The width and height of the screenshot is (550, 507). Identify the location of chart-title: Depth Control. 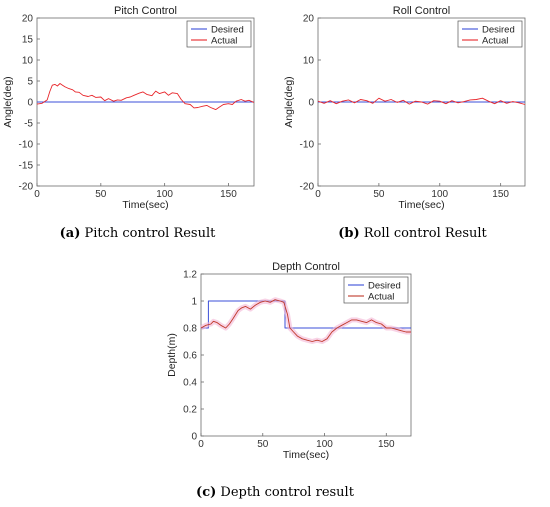
(306, 267).